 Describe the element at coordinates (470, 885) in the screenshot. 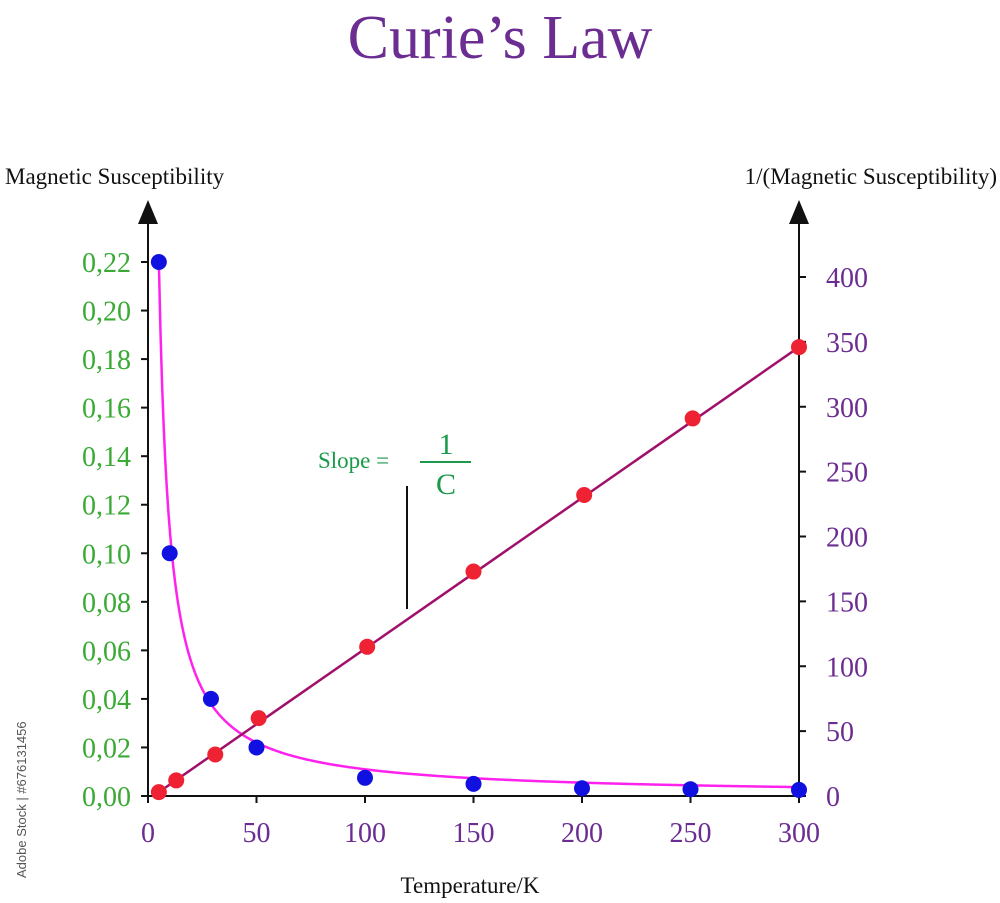

I see `x-axis-title: Temperature/K` at that location.